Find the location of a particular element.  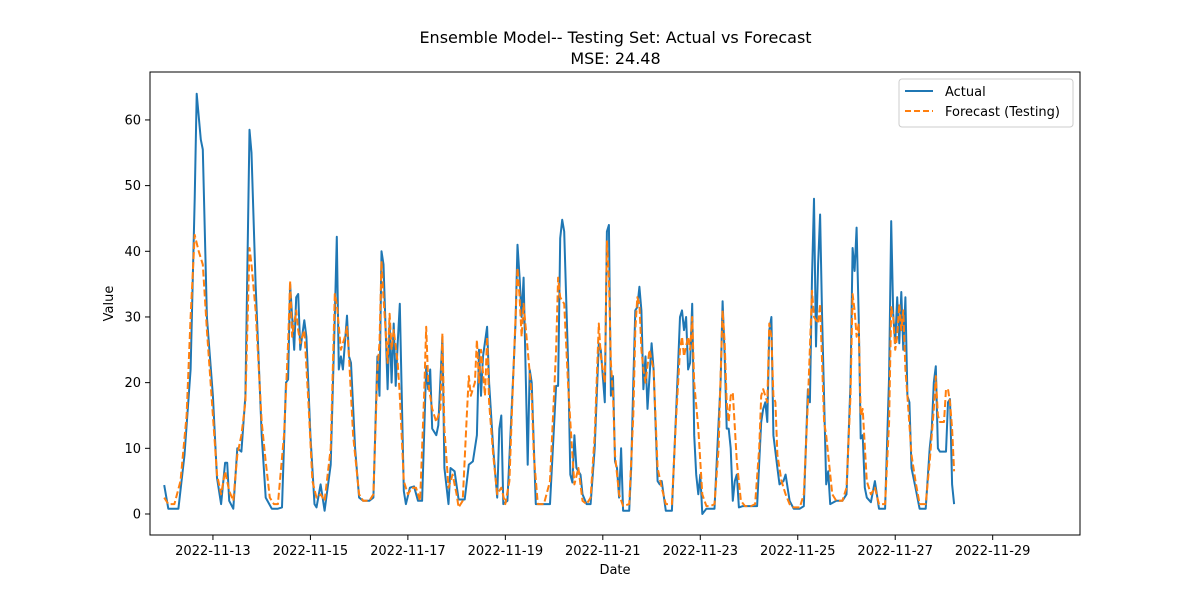

x-tick-label: 2022-11-29 is located at coordinates (993, 551).